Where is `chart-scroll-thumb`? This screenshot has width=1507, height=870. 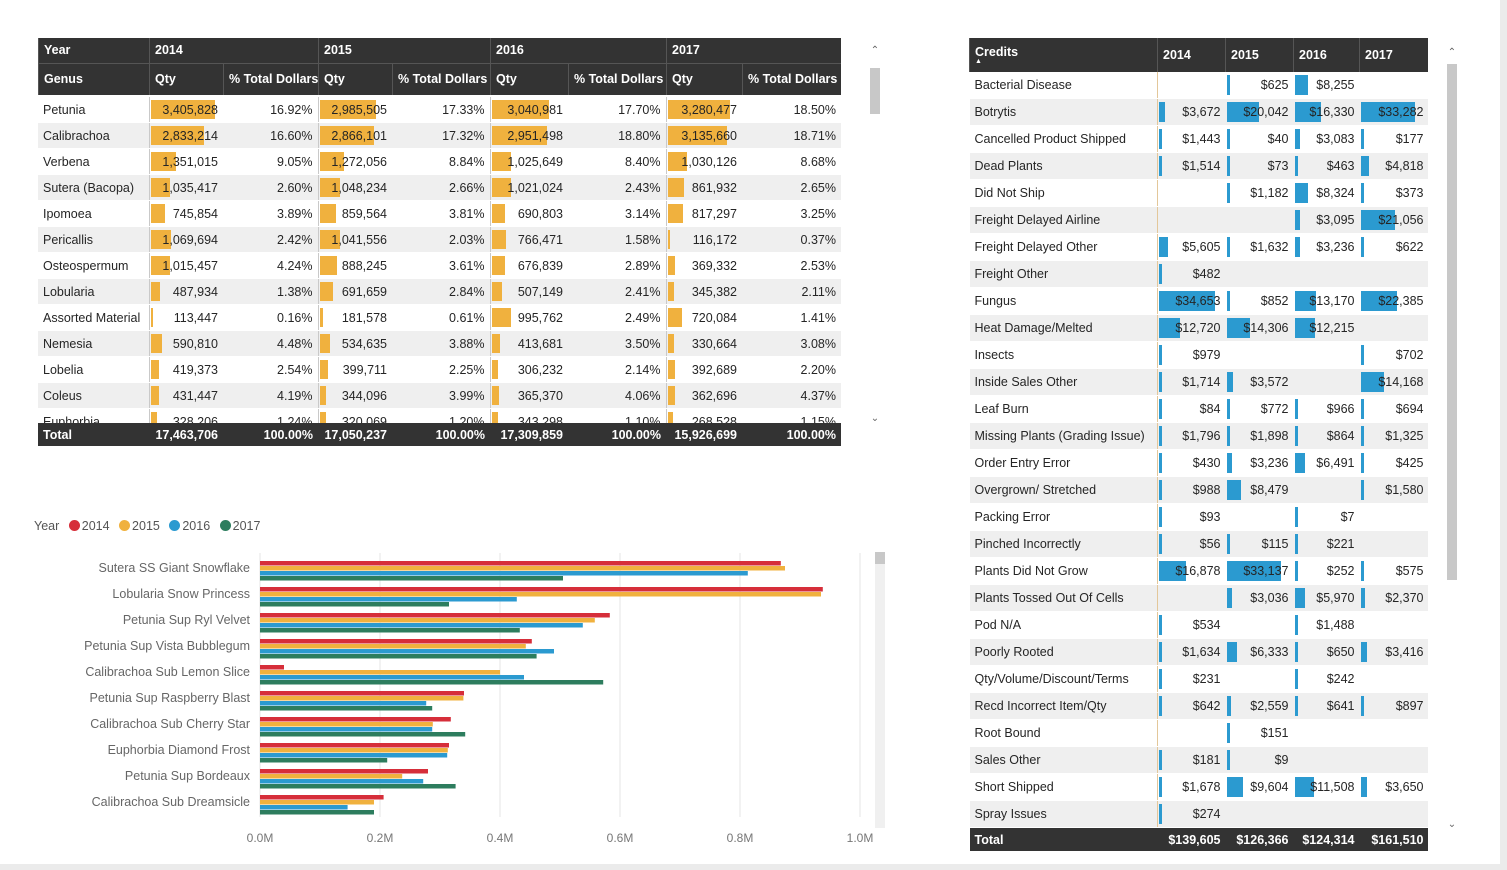
chart-scroll-thumb is located at coordinates (880, 558).